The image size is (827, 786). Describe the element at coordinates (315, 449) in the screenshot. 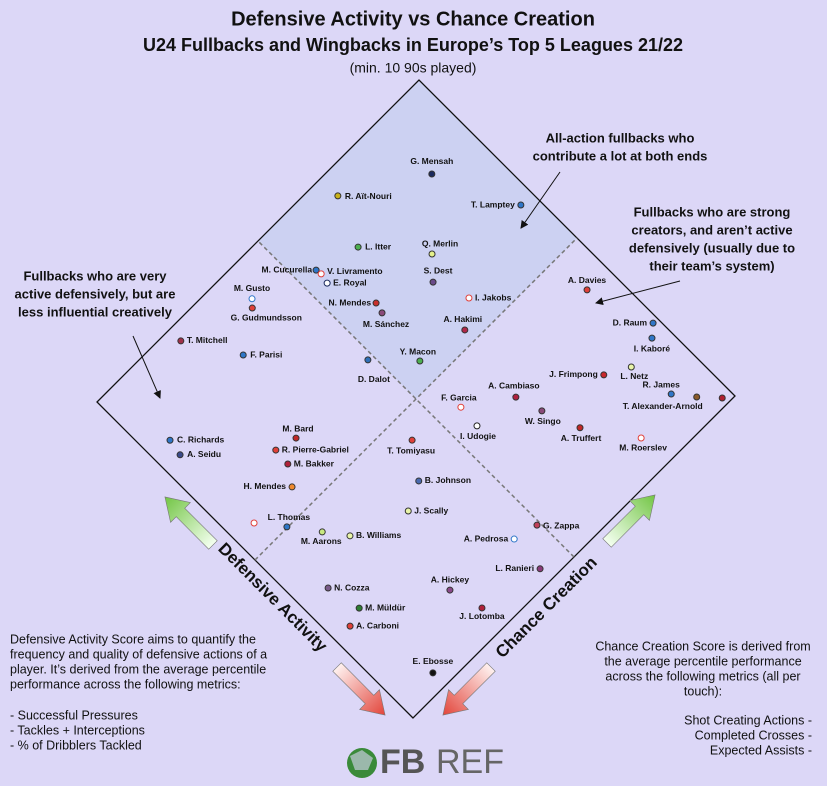

I see `point-label: R. Pierre-Gabriel` at that location.